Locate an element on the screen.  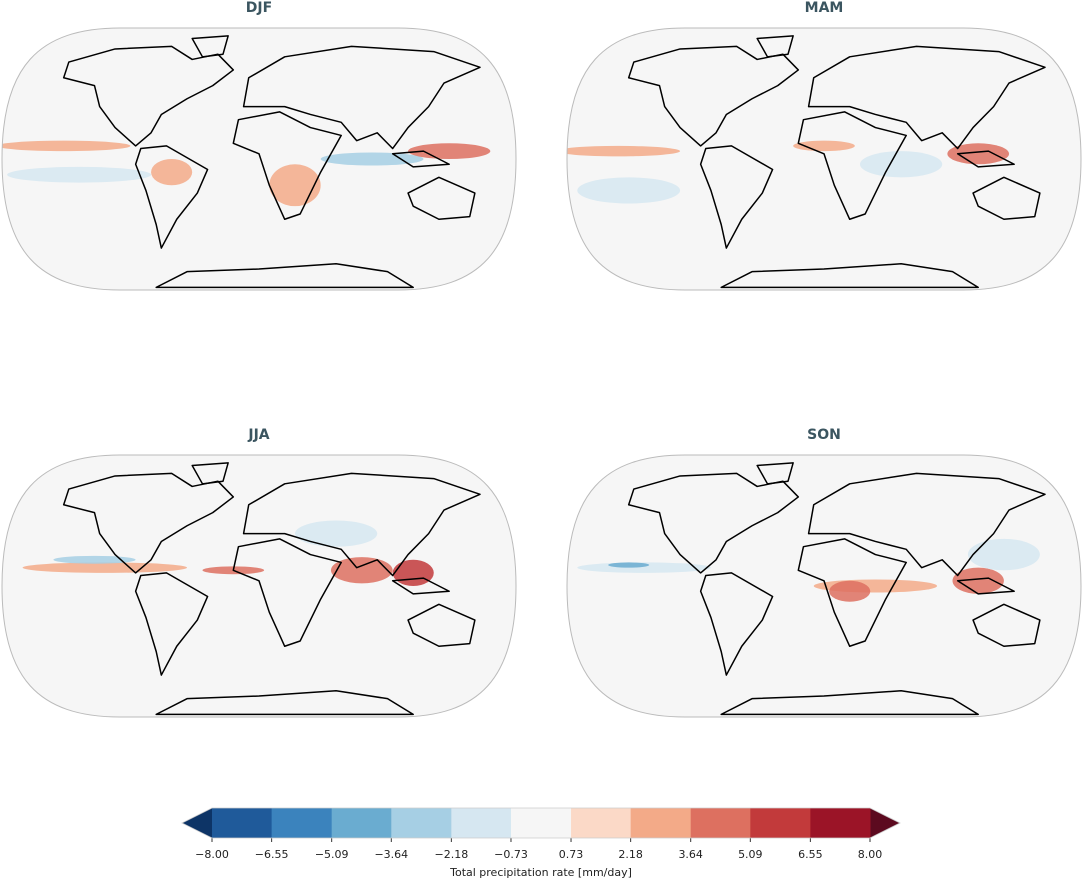
colorbar-frame is located at coordinates (541, 823).